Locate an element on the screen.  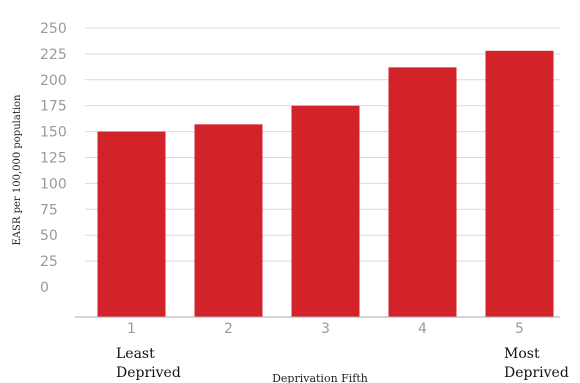
y-tick-label: 250 is located at coordinates (53, 29).